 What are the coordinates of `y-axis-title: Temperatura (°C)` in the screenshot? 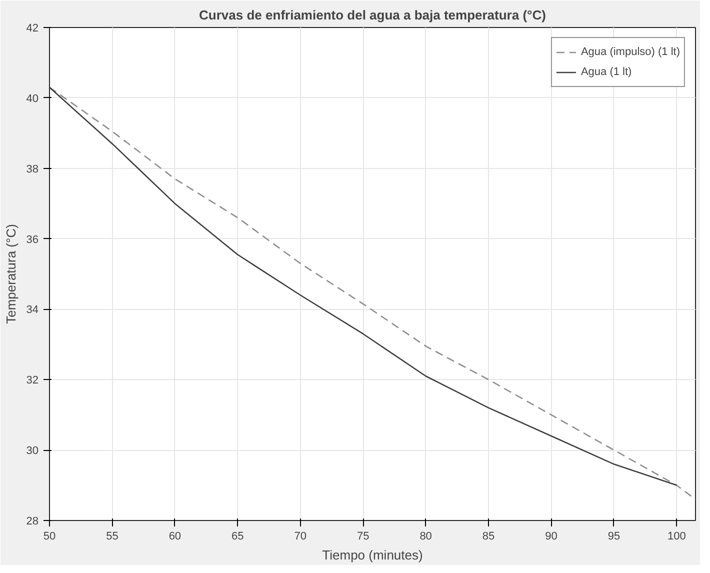 It's located at (10, 274).